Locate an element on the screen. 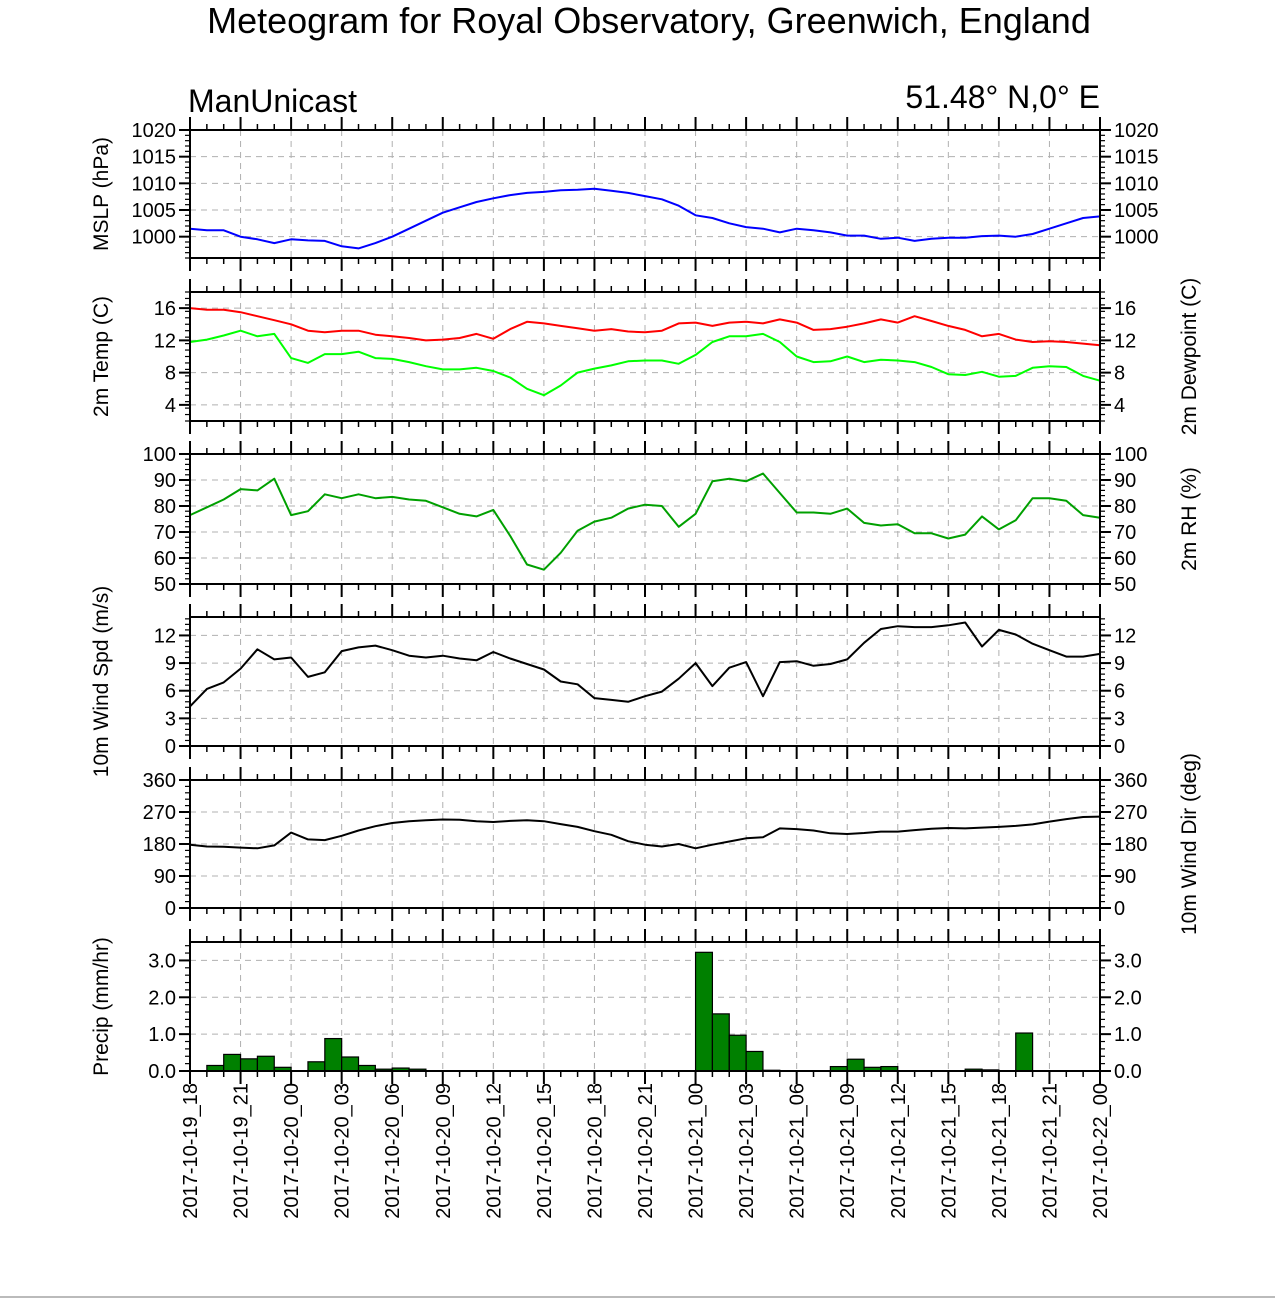  y-tick-label-left: 1.0 is located at coordinates (162, 1035).